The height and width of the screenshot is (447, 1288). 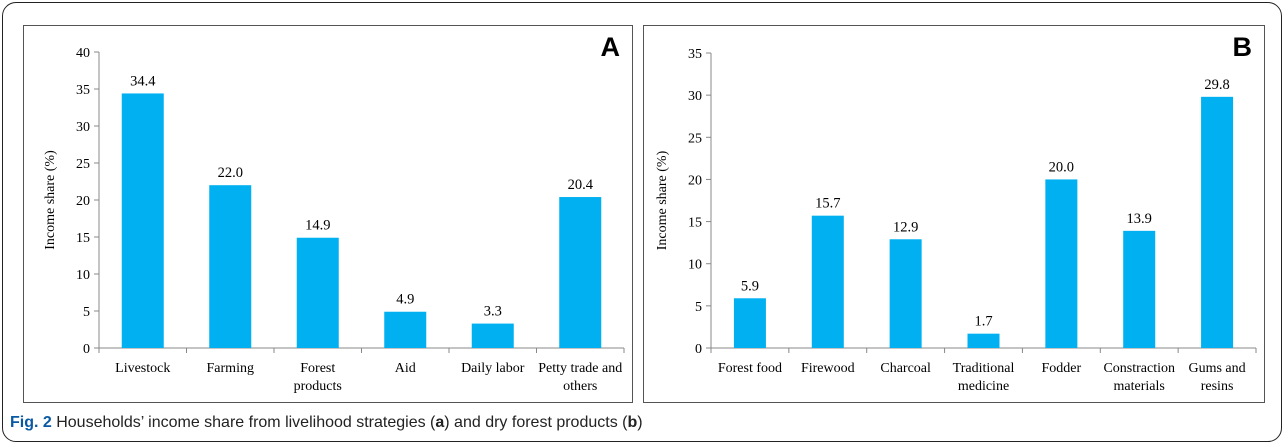 I want to click on x-tick-label: Farming, so click(x=230, y=368).